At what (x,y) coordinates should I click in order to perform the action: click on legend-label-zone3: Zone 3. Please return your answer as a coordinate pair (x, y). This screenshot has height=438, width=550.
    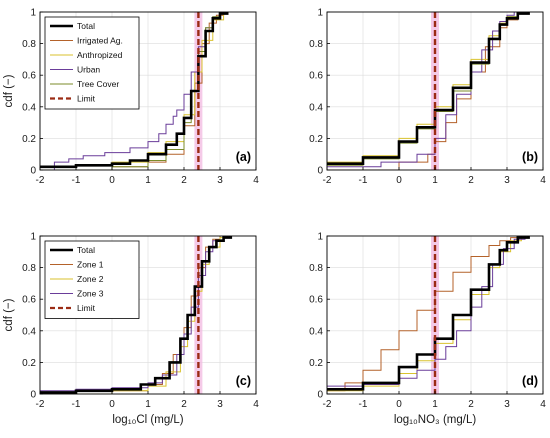
    Looking at the image, I should click on (90, 294).